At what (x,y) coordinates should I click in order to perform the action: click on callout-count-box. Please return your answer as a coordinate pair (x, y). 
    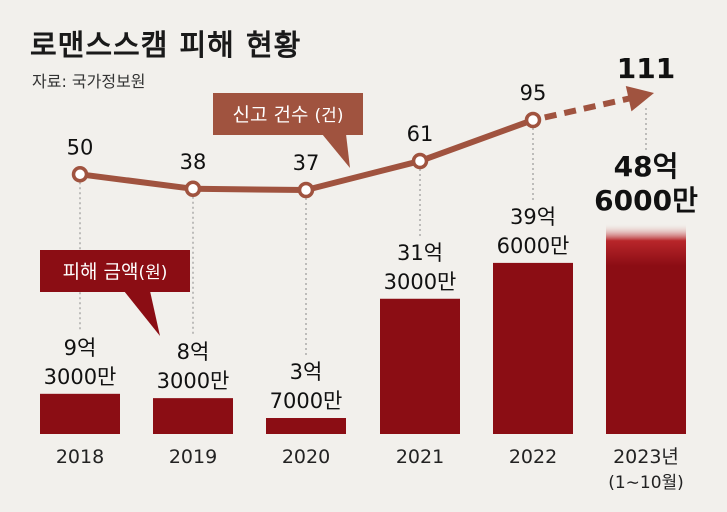
    Looking at the image, I should click on (288, 114).